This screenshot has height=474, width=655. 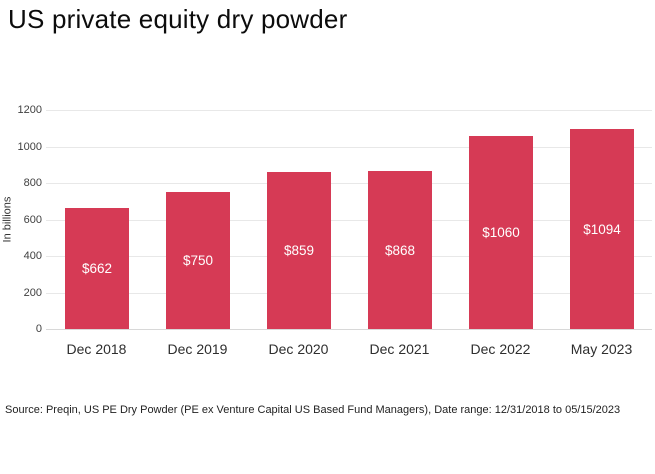 I want to click on y-tick-label: 0, so click(x=38, y=329).